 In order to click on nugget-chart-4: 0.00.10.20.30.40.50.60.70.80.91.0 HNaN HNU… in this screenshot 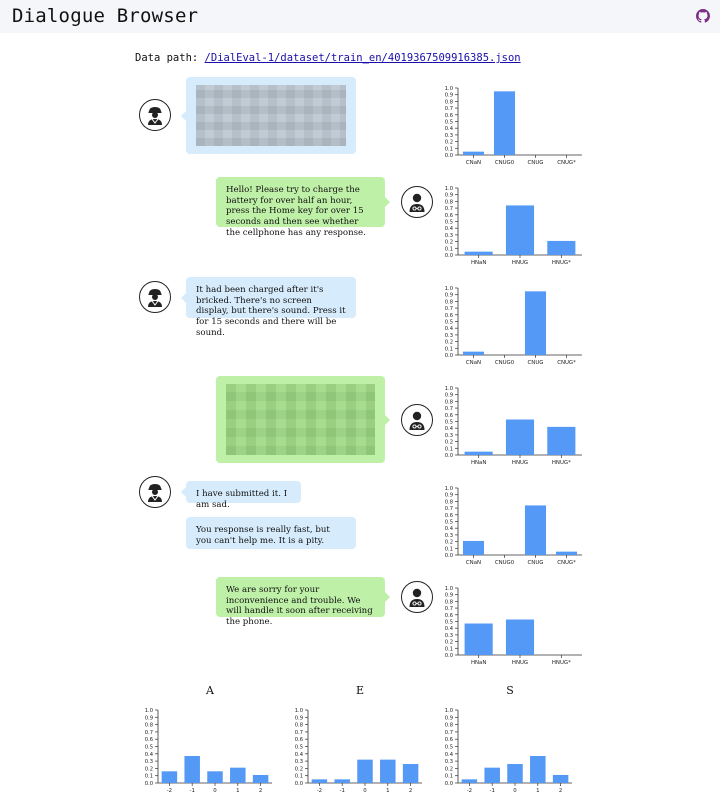, I will do `click(513, 426)`.